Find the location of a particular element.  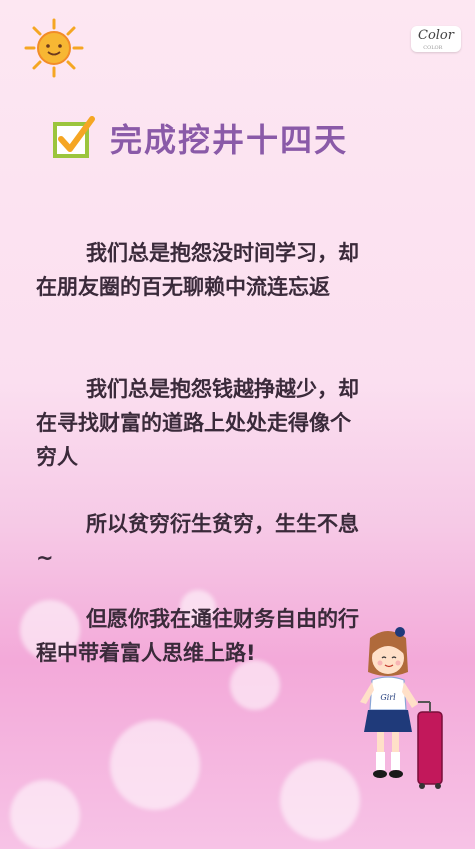

shirt-text: Girl is located at coordinates (388, 697).